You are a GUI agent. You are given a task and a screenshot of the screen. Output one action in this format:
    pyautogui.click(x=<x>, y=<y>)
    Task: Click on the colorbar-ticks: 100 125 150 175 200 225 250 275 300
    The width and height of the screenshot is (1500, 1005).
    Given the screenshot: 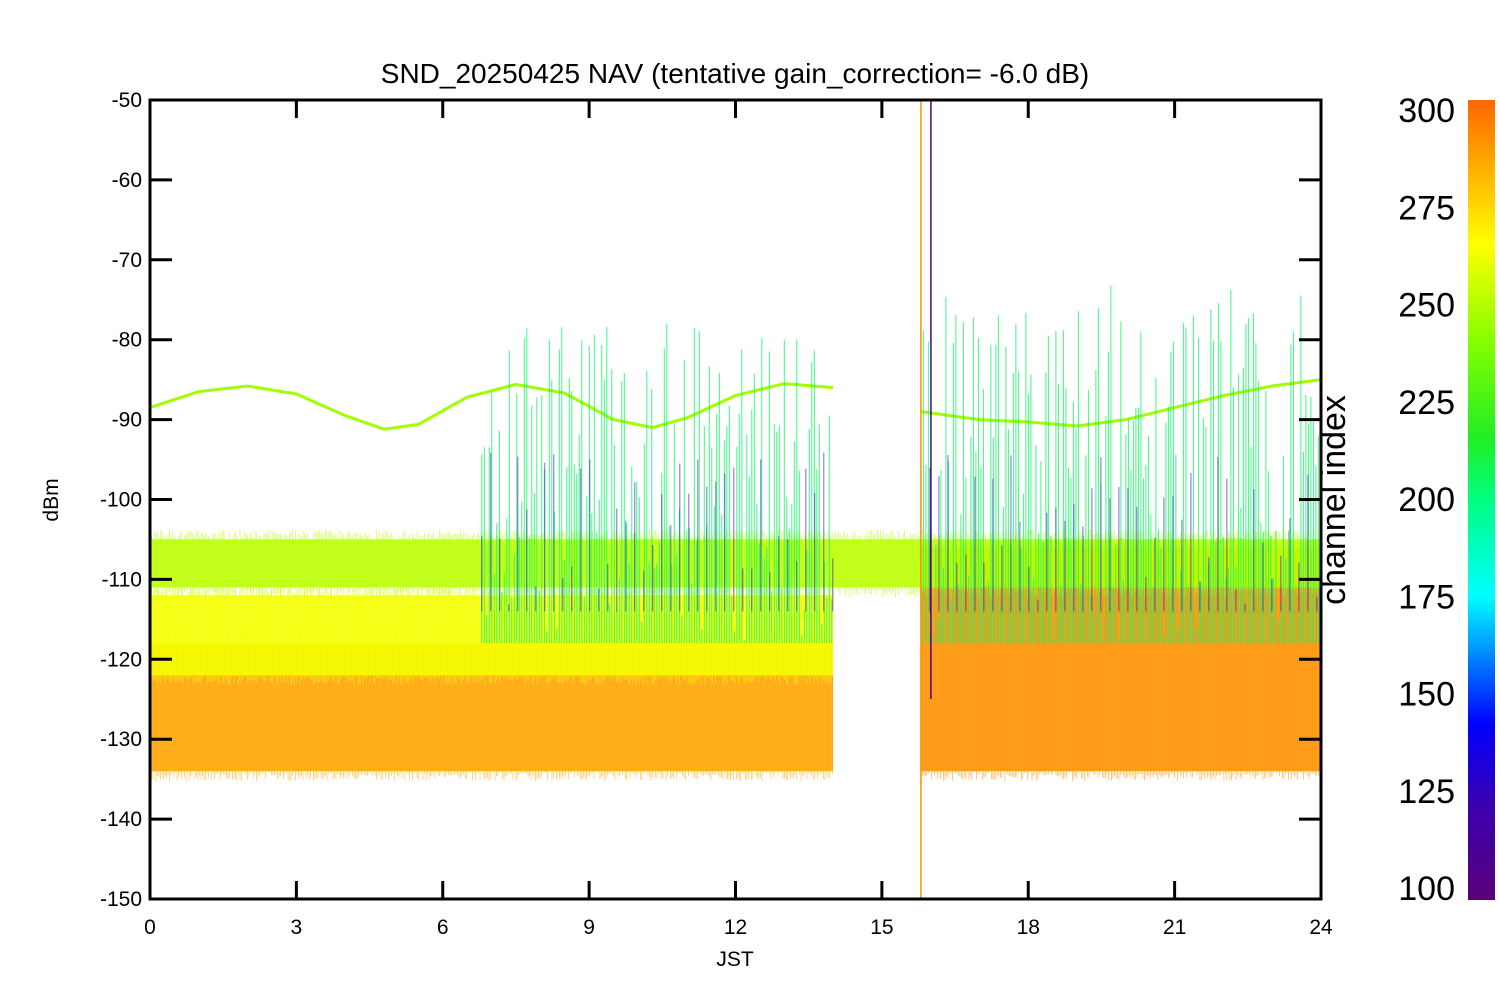 What is the action you would take?
    pyautogui.click(x=1426, y=500)
    